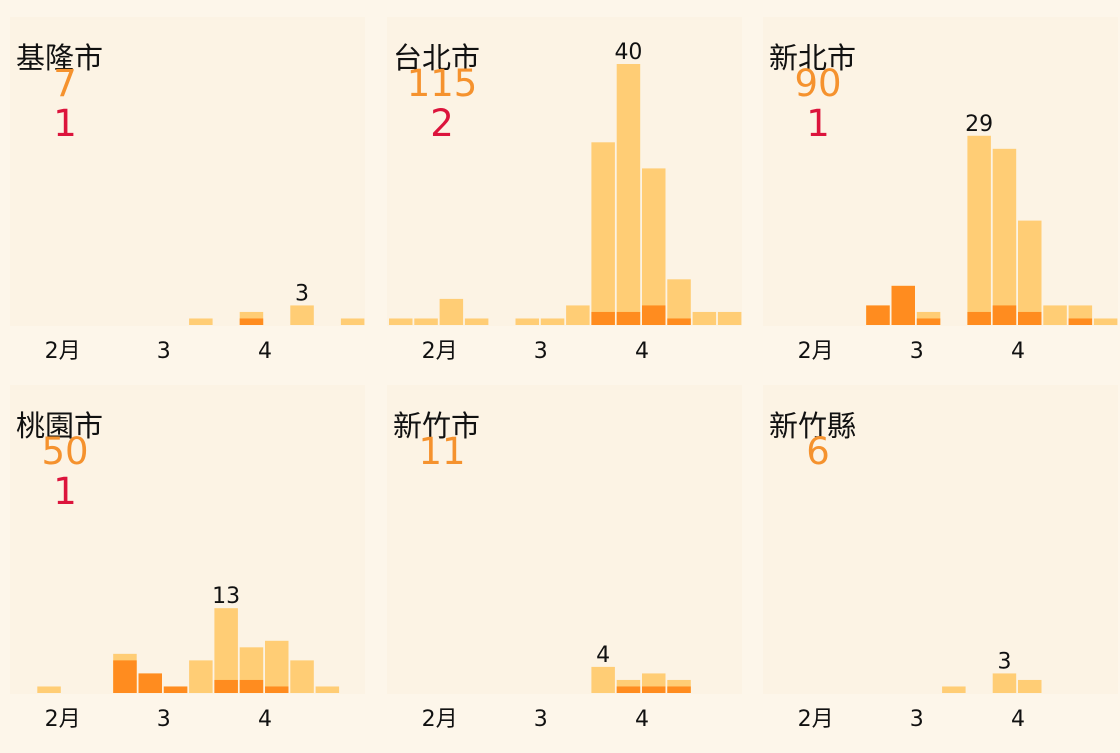 This screenshot has width=1120, height=753. Describe the element at coordinates (628, 52) in the screenshot. I see `peak-value-label: 40` at that location.